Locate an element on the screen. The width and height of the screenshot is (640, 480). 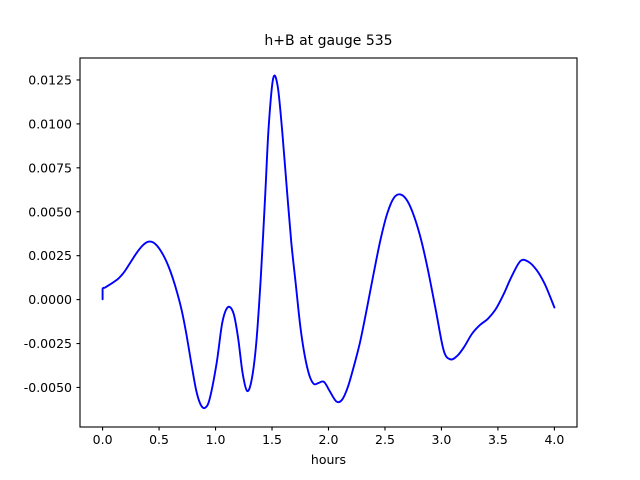
x-tick-label: 0.0 is located at coordinates (103, 439).